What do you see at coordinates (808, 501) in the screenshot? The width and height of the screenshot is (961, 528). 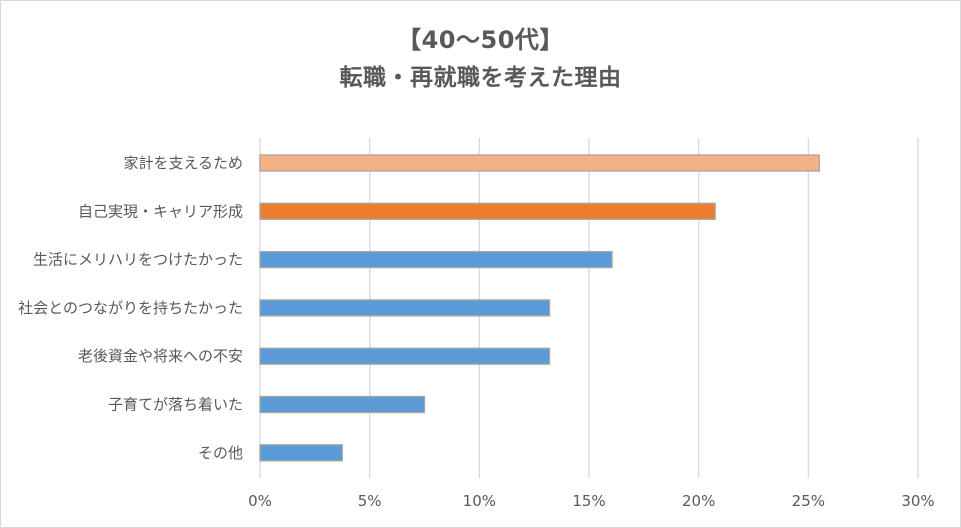 I see `x-tick-label: 25%` at bounding box center [808, 501].